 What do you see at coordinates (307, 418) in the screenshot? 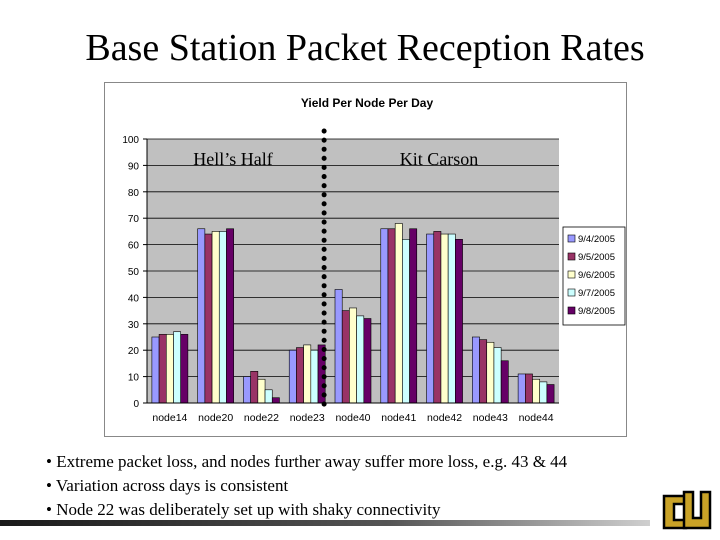
I see `x-tick-label: node23` at bounding box center [307, 418].